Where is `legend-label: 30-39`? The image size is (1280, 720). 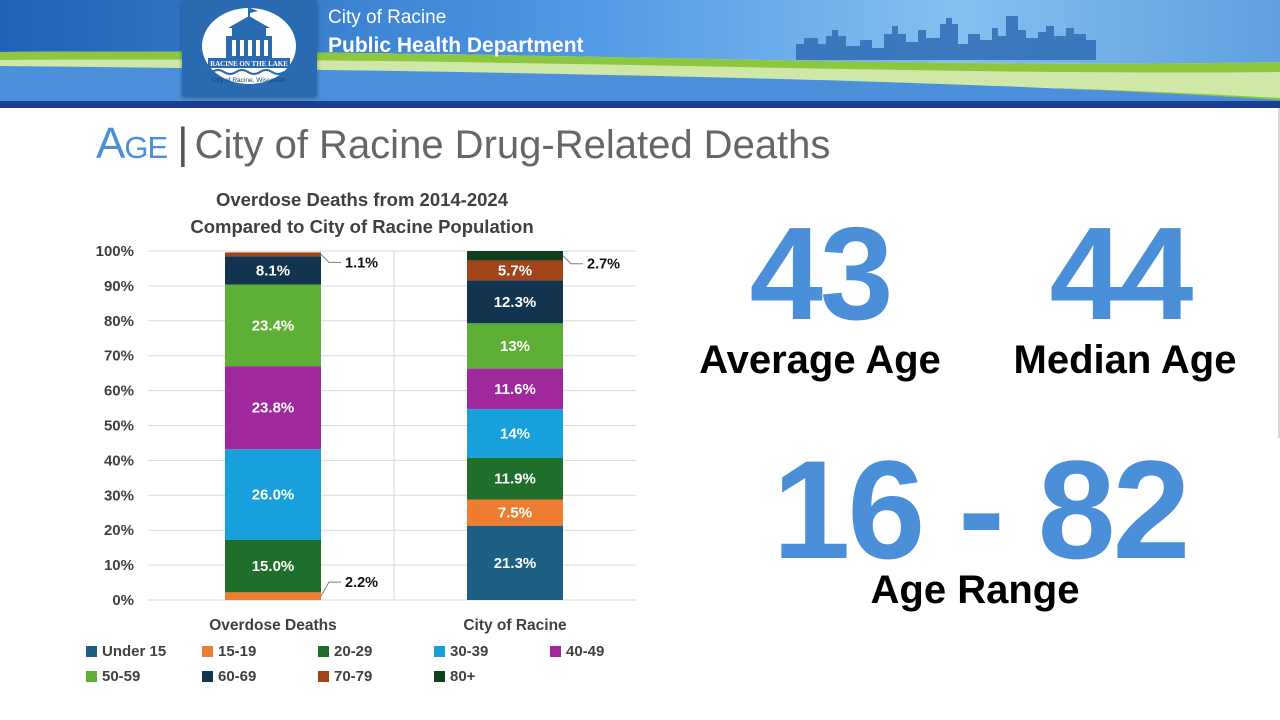
legend-label: 30-39 is located at coordinates (469, 651).